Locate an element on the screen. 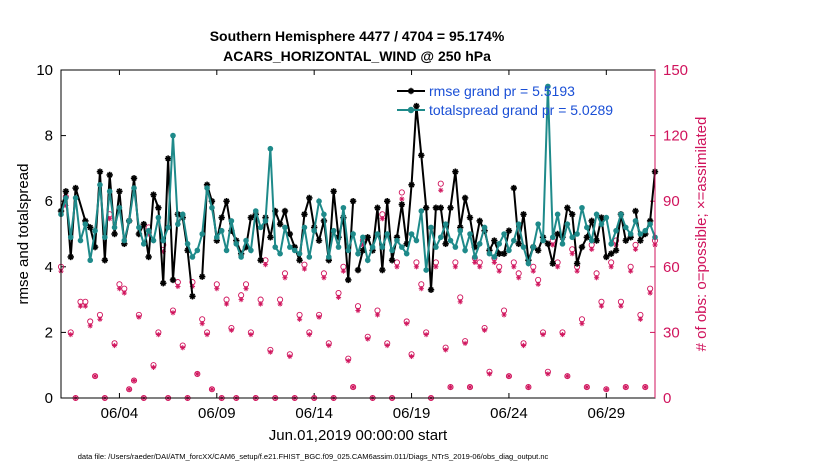 Image resolution: width=830 pixels, height=470 pixels. legend-rmse-star is located at coordinates (411, 91).